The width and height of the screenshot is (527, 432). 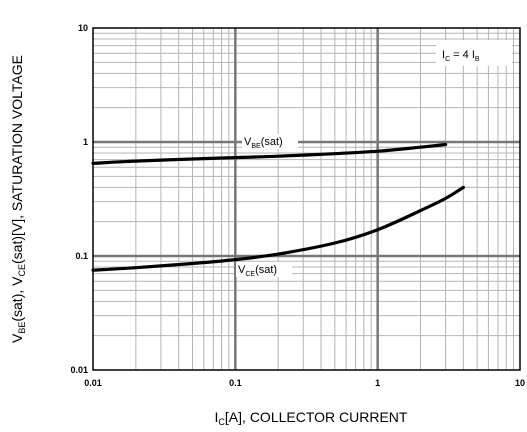 I want to click on series-label-vbe-text: VBE(sat), so click(x=263, y=143).